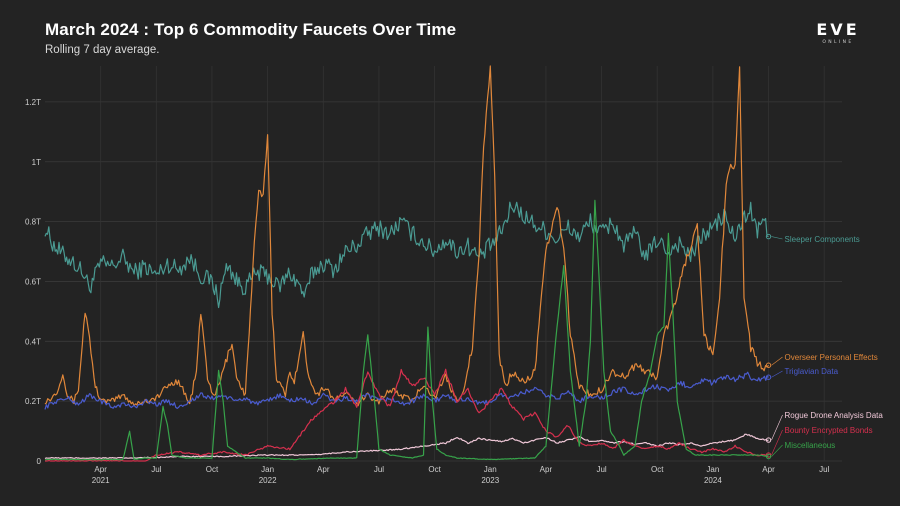 The image size is (900, 506). I want to click on y-tick-label: 0.6T, so click(33, 281).